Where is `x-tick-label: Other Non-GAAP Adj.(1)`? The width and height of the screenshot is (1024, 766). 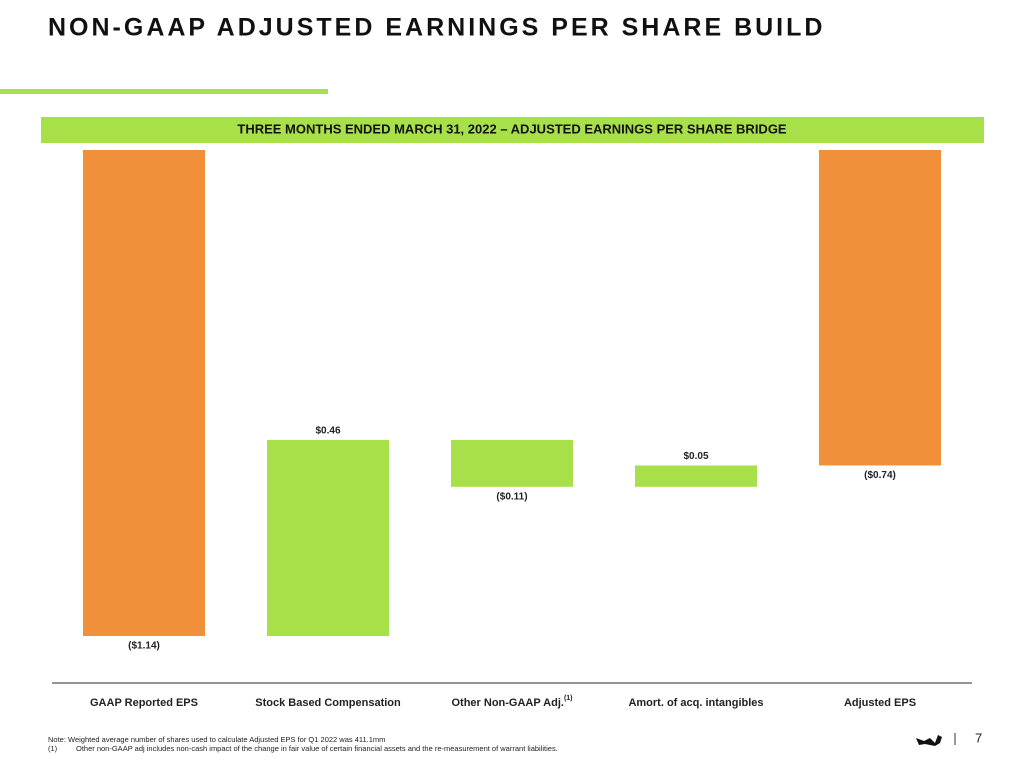 x-tick-label: Other Non-GAAP Adj.(1) is located at coordinates (511, 702).